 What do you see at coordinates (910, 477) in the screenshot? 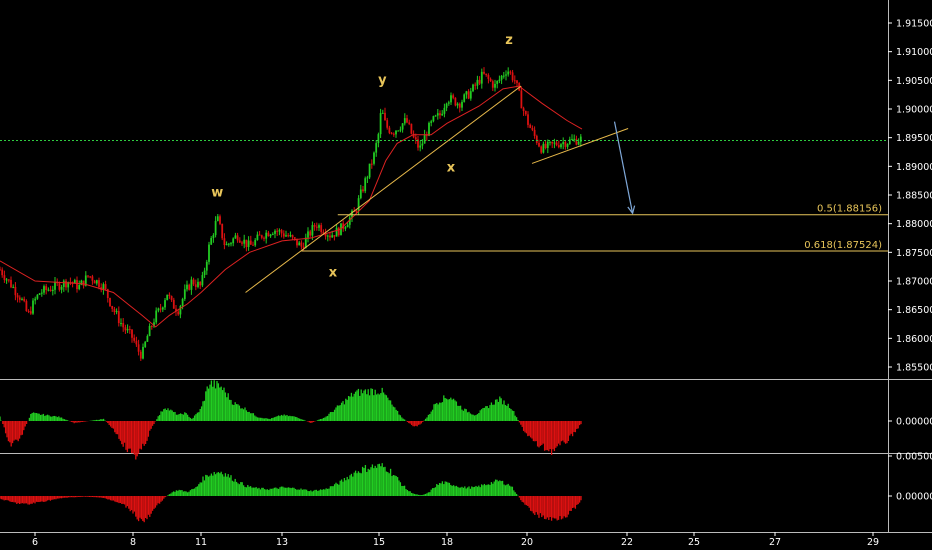
I see `oscillator-2-axis: 0.00500 0.00000` at bounding box center [910, 477].